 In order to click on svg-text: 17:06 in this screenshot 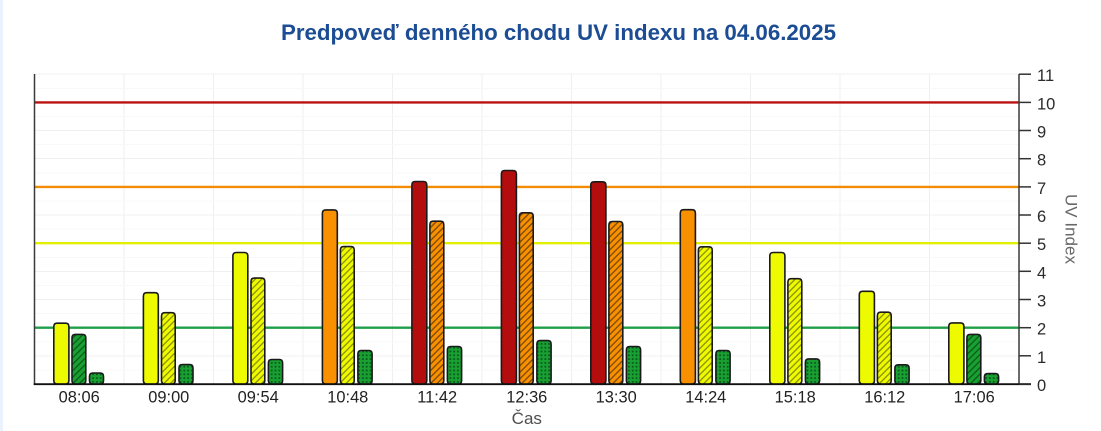, I will do `click(974, 398)`.